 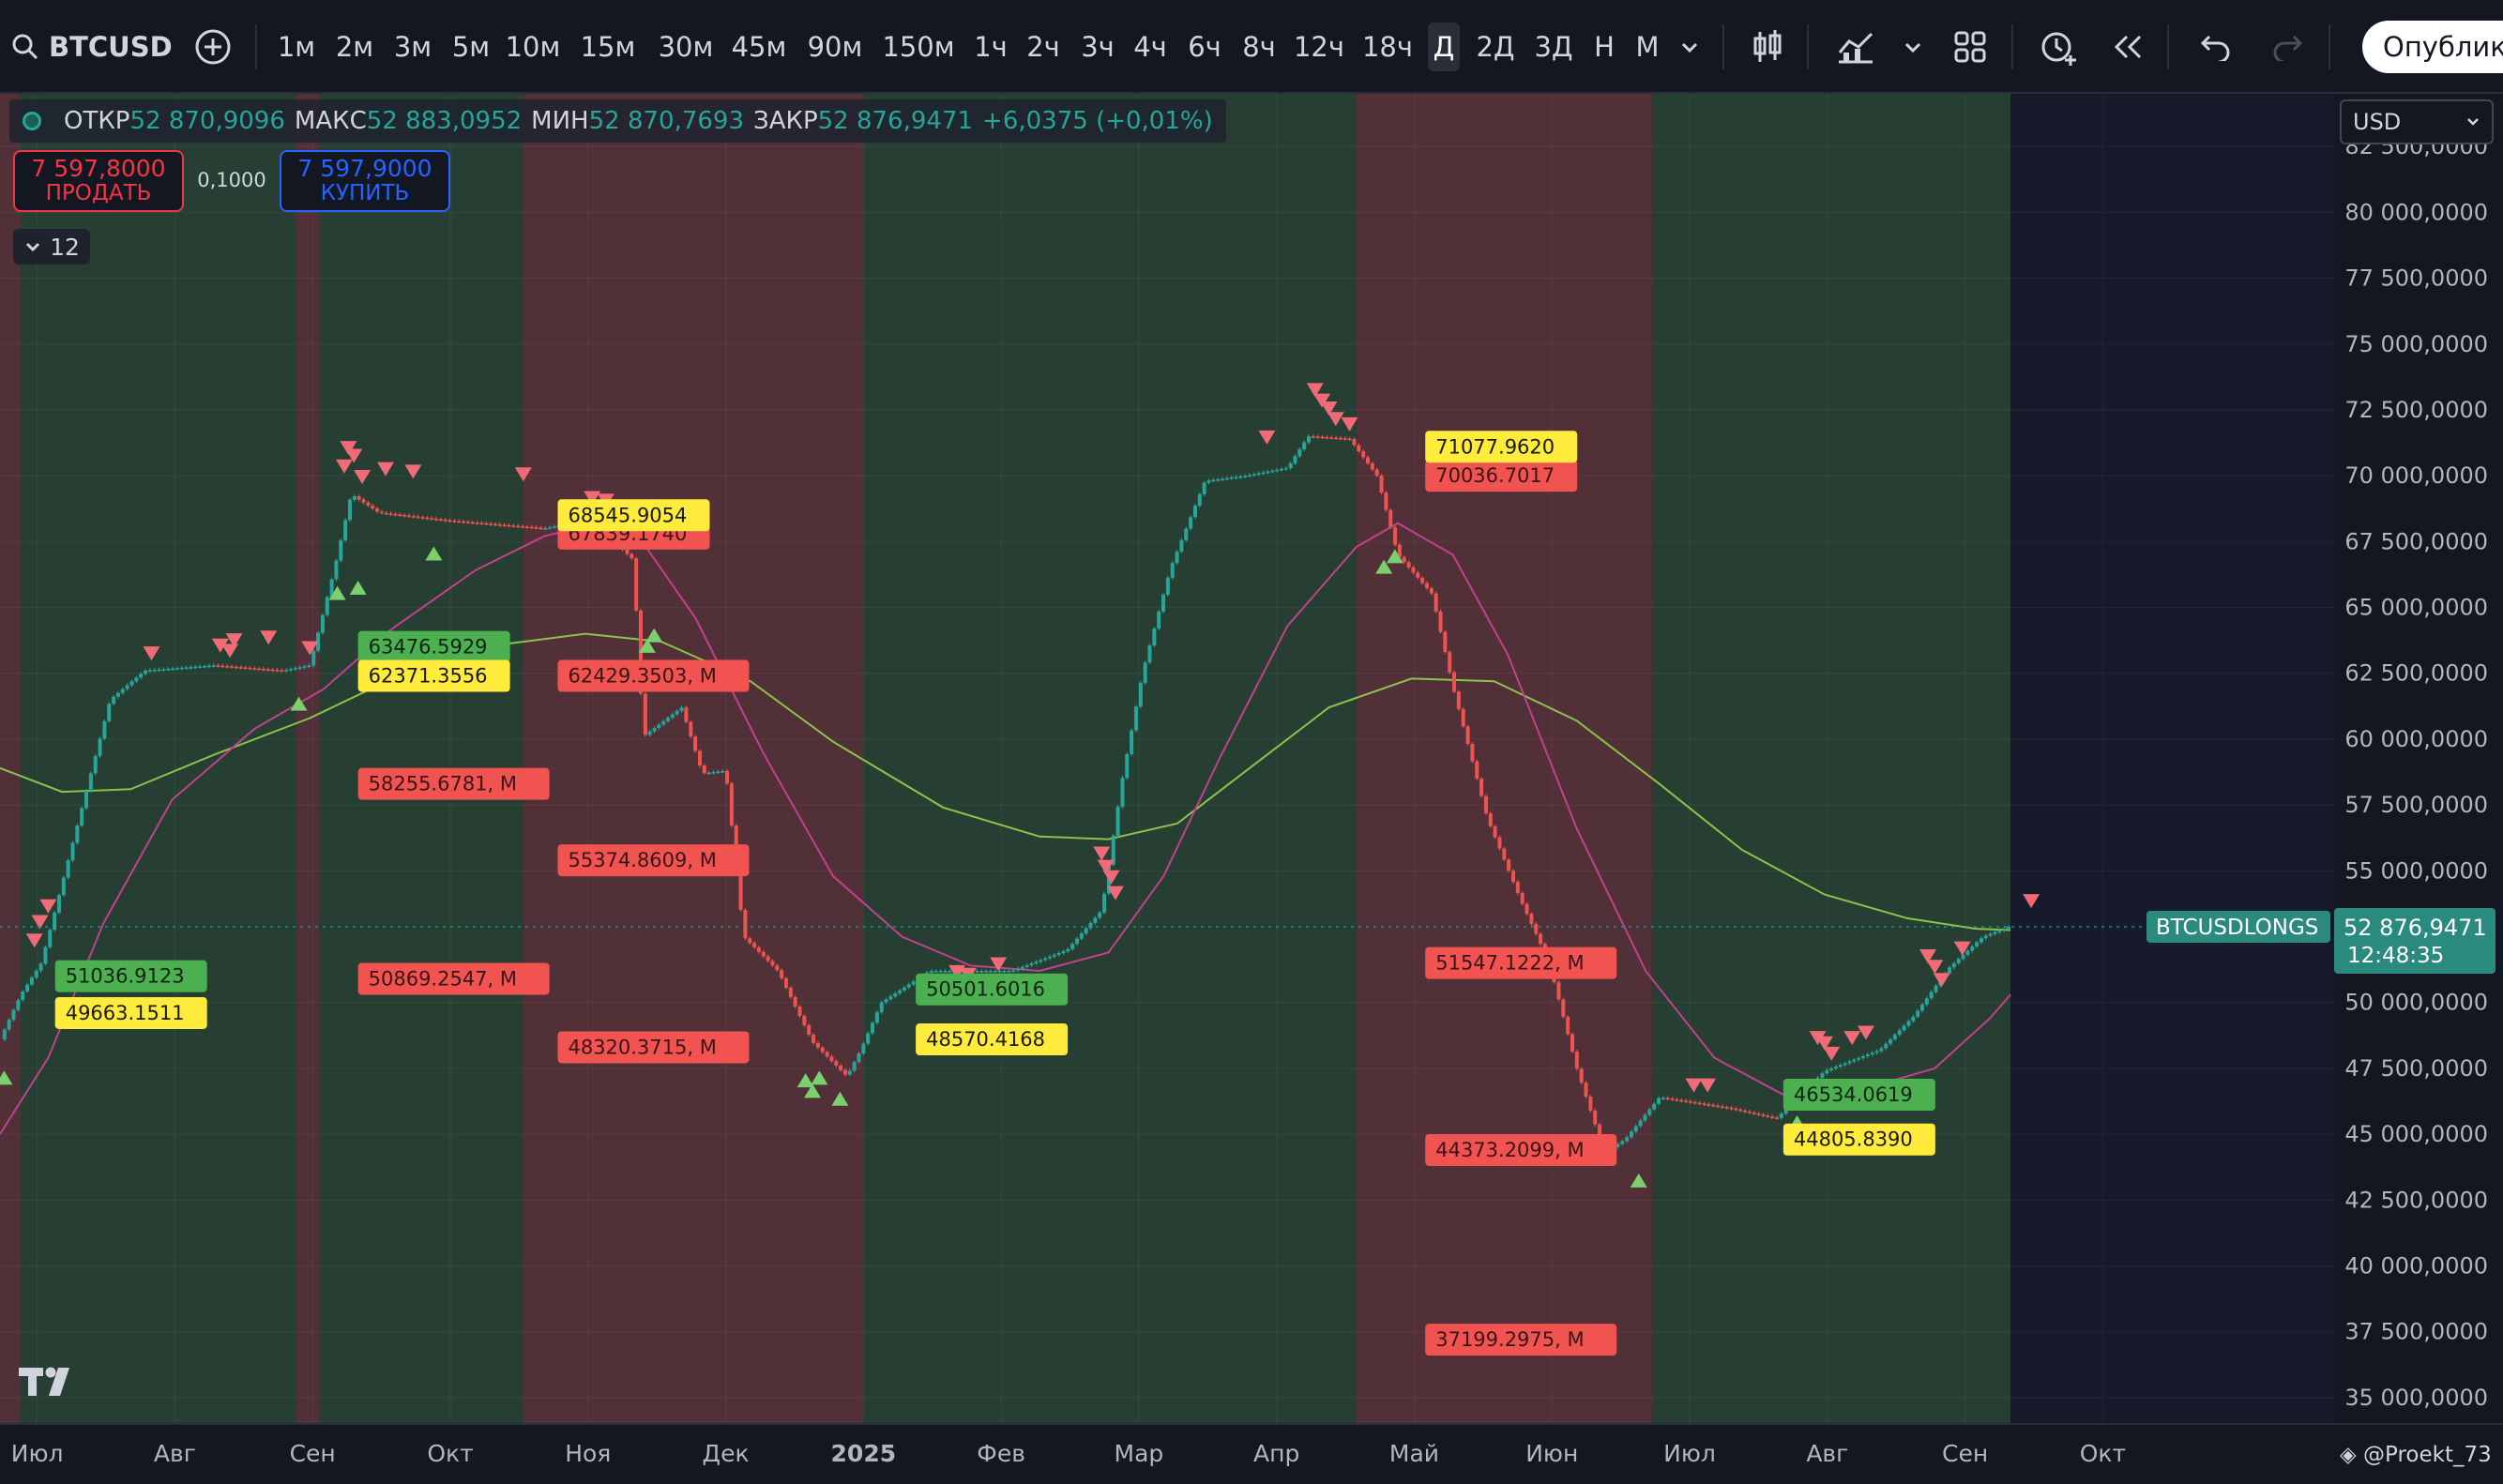 I want to click on tradingview-logo, so click(x=49, y=1386).